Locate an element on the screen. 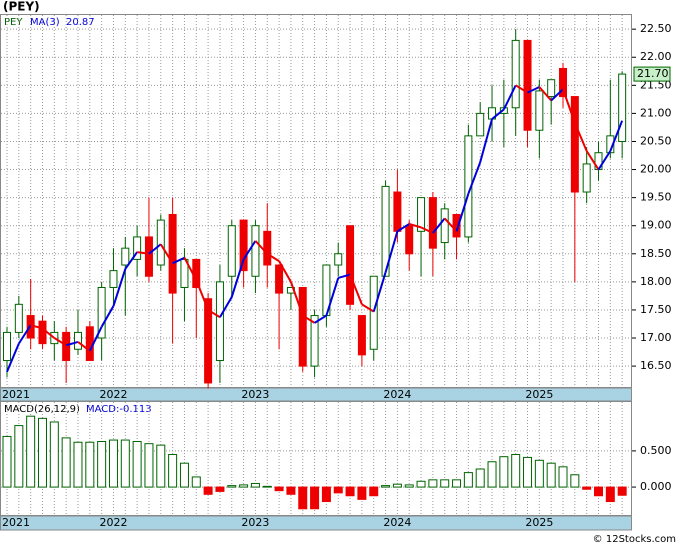 The height and width of the screenshot is (546, 680). y-tick-label: 17.00 is located at coordinates (656, 337).